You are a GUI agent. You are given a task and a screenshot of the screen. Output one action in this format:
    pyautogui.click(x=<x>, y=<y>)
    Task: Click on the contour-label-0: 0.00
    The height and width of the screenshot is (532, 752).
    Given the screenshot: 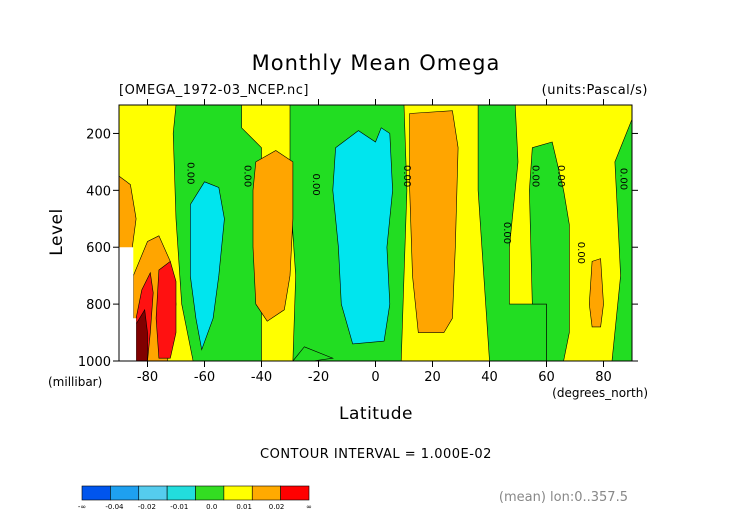 What is the action you would take?
    pyautogui.click(x=189, y=173)
    